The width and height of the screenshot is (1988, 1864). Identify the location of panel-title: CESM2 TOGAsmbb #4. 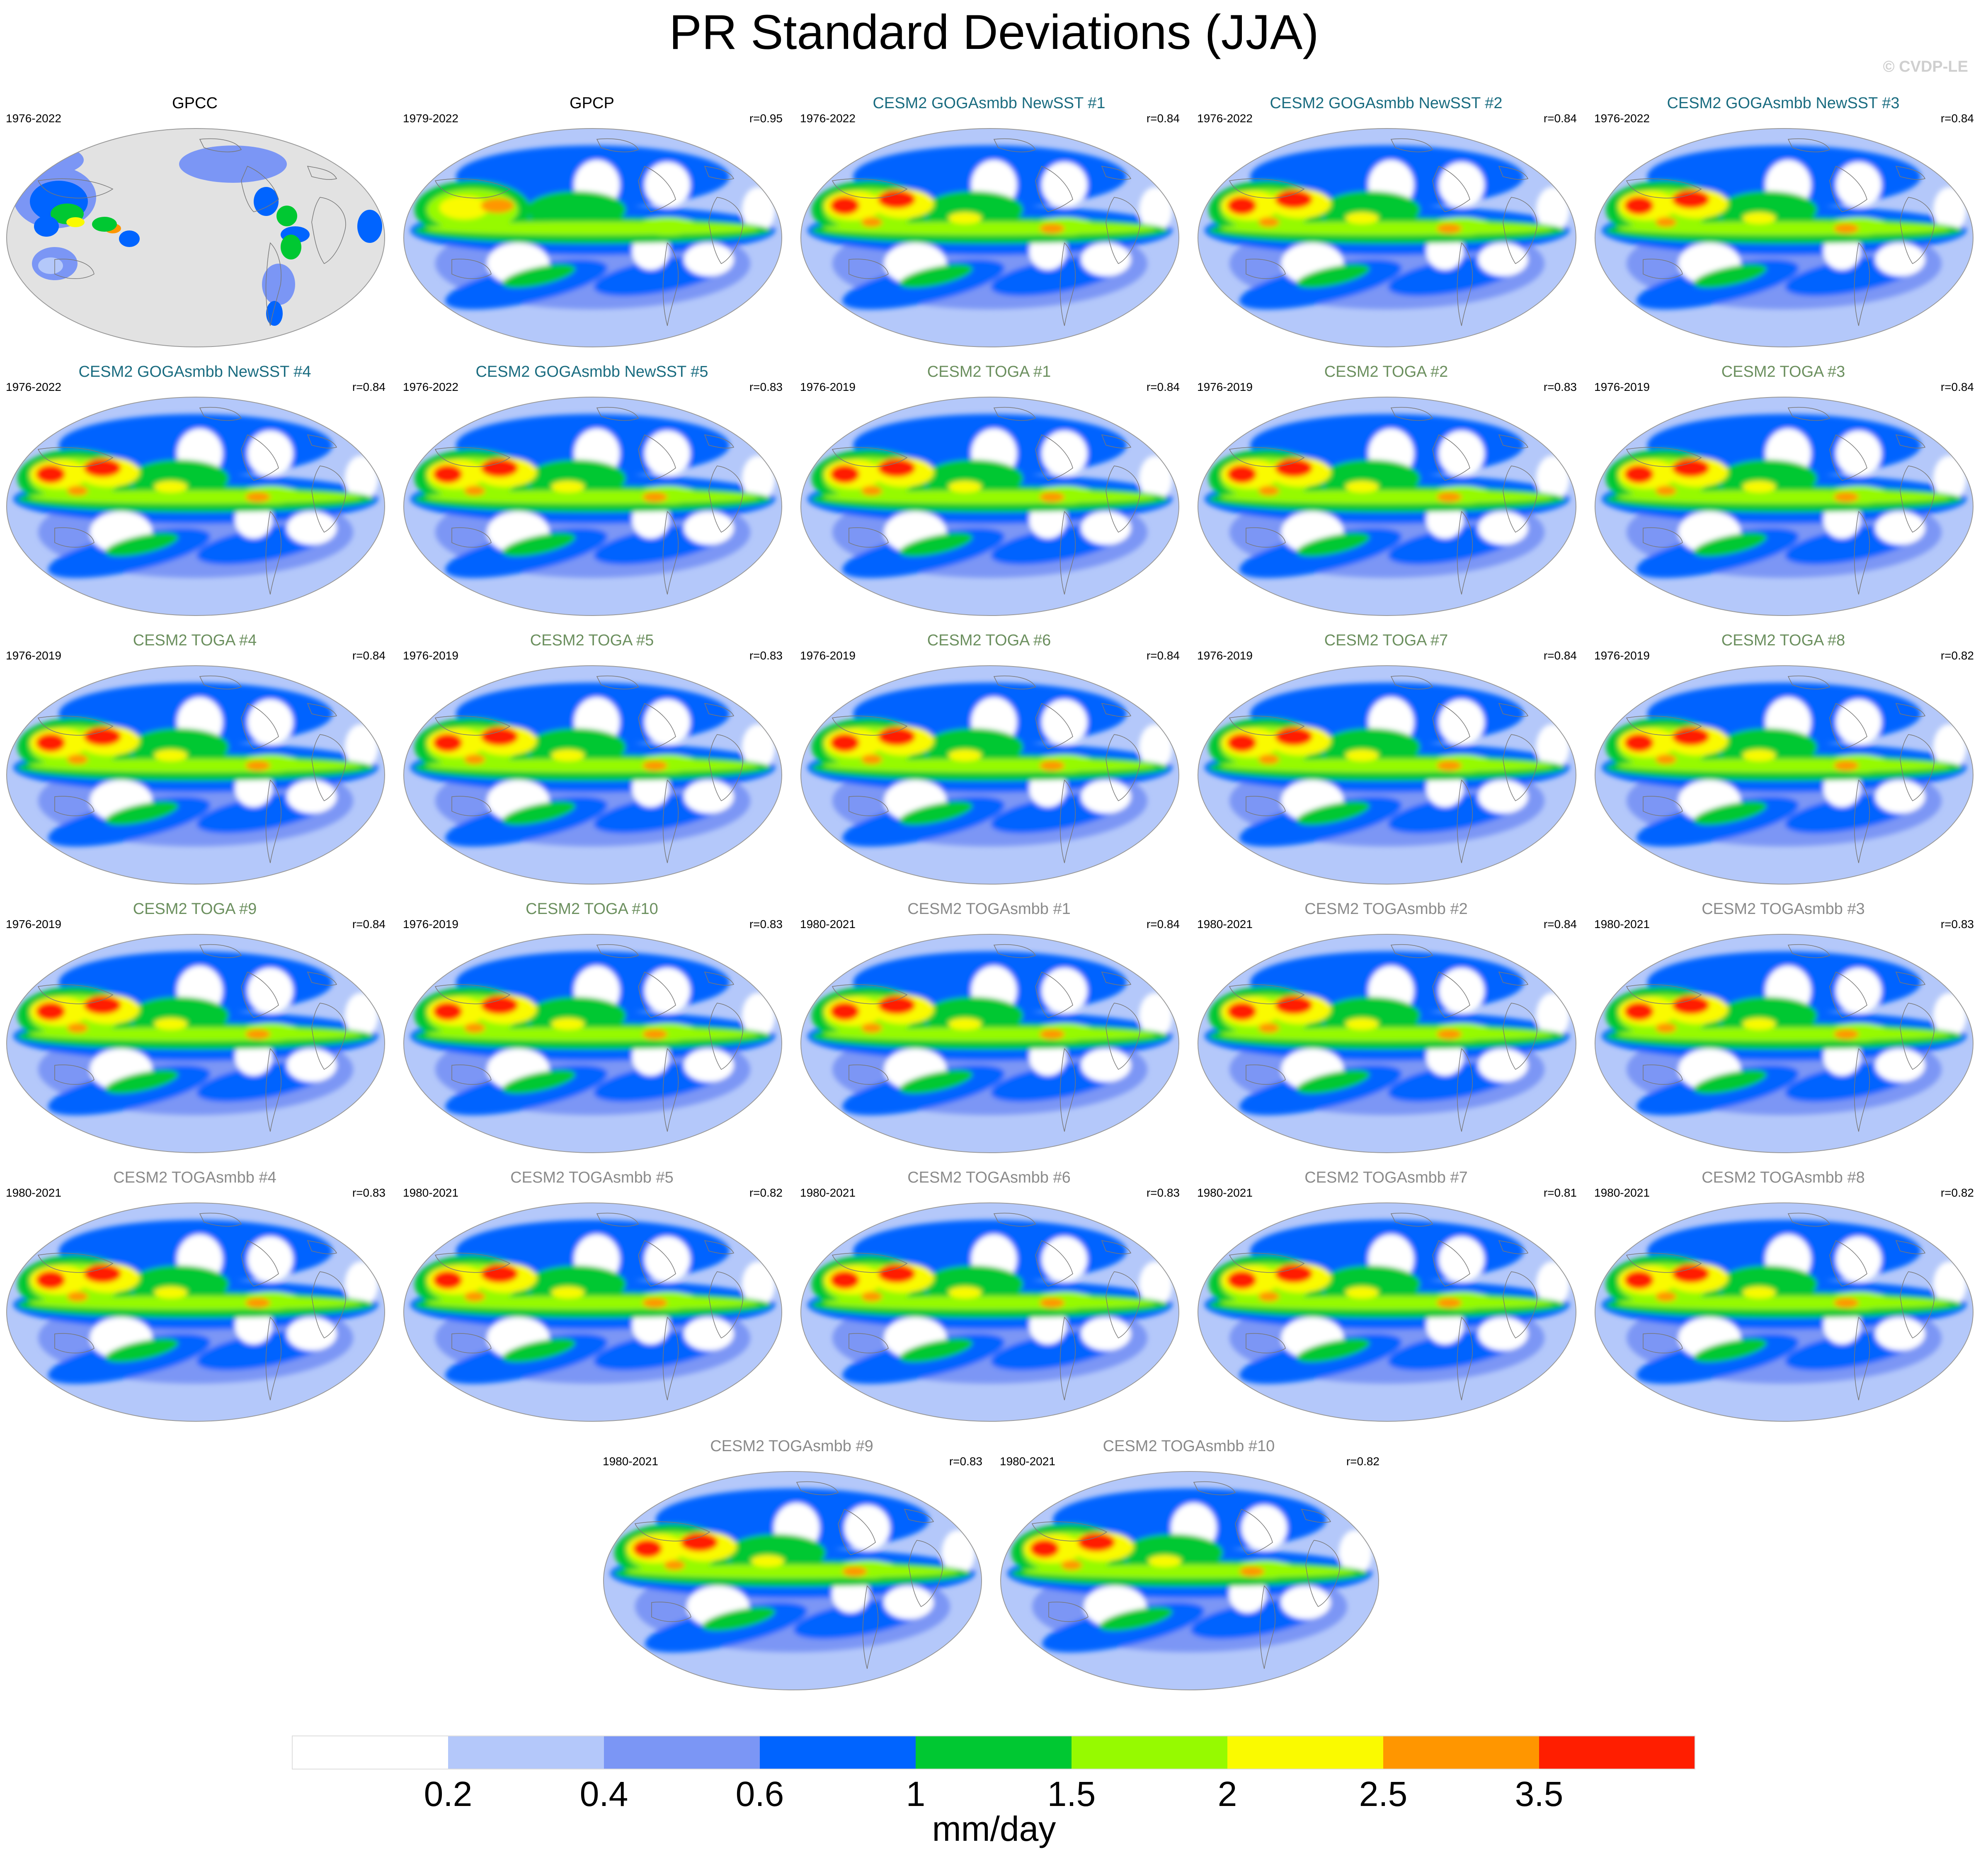
(194, 1177).